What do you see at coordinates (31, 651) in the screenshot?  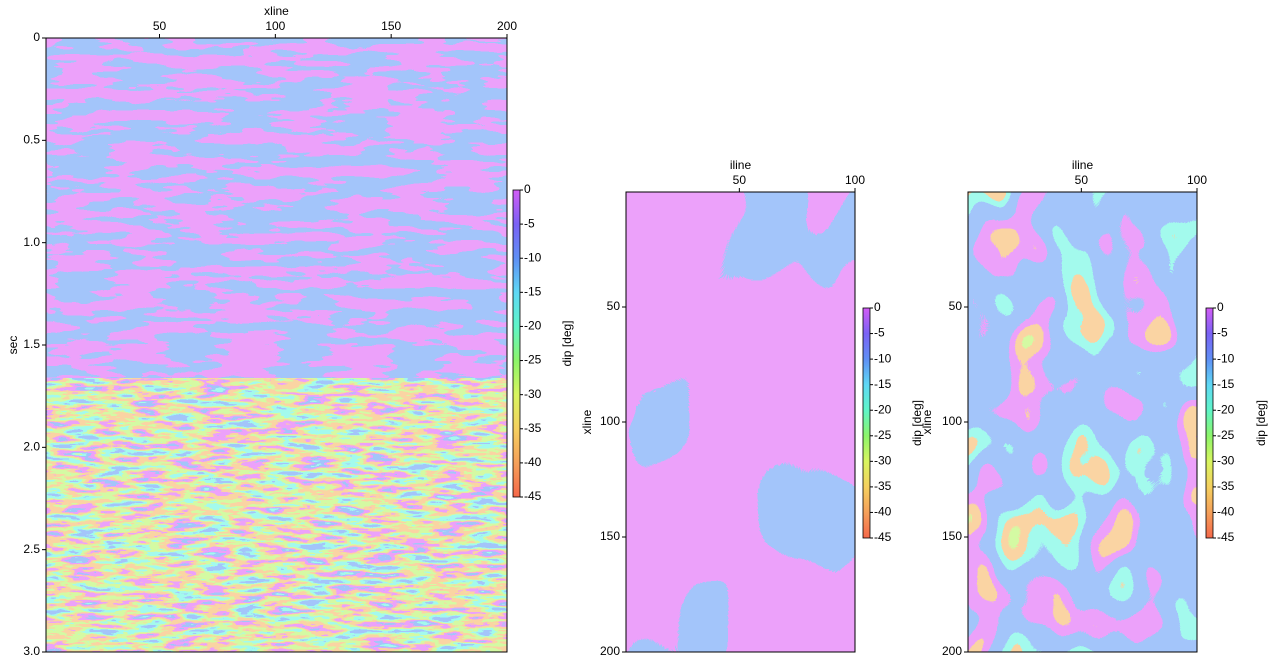 I see `y-tick-label: 3.0` at bounding box center [31, 651].